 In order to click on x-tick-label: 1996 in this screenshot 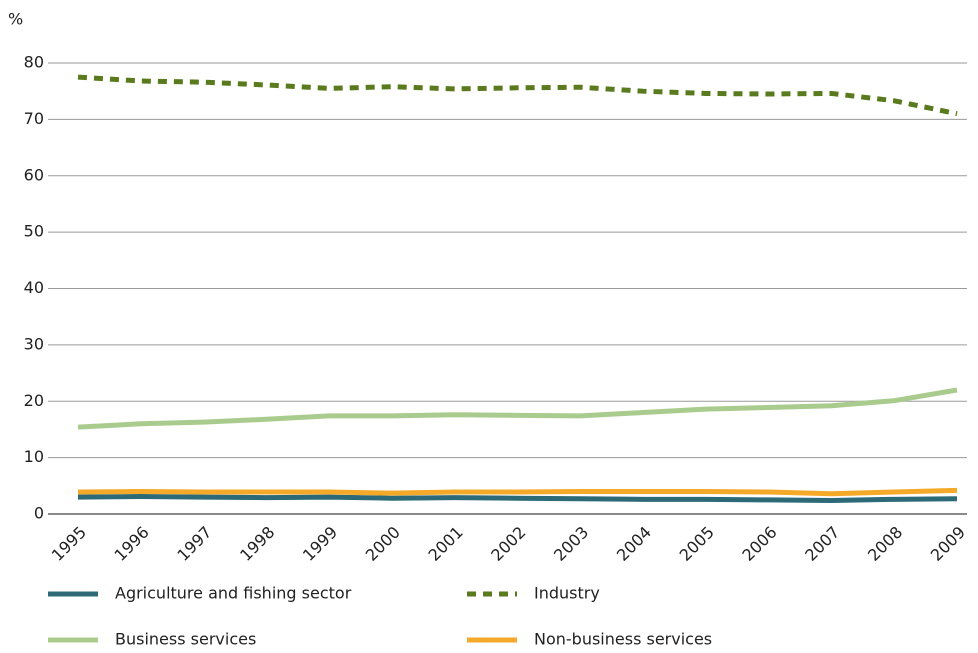, I will do `click(132, 544)`.